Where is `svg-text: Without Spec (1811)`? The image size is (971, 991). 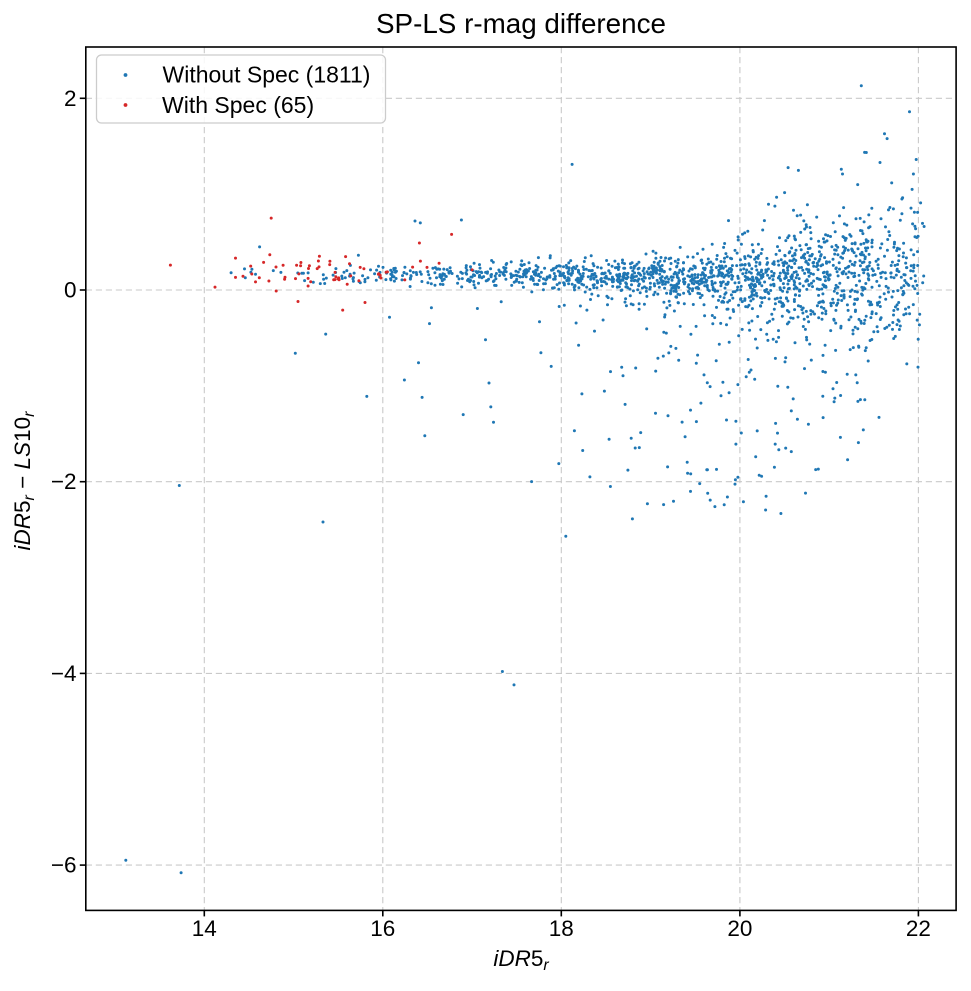 svg-text: Without Spec (1811) is located at coordinates (267, 75).